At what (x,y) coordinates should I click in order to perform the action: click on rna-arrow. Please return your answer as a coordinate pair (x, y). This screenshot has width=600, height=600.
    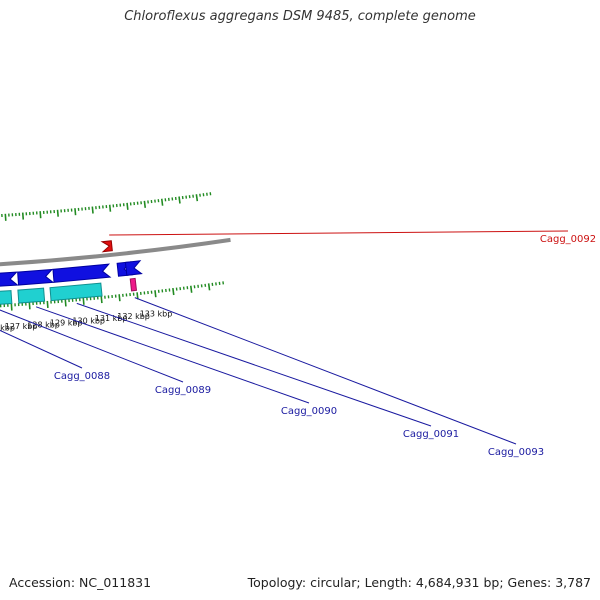
    Looking at the image, I should click on (106, 246).